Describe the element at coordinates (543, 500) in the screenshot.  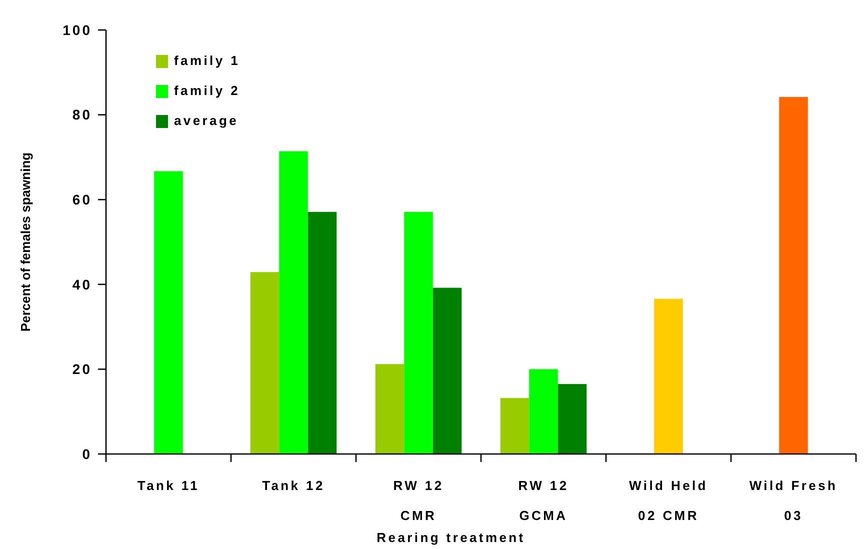
I see `x-tick-label: RW 12 GCMA` at that location.